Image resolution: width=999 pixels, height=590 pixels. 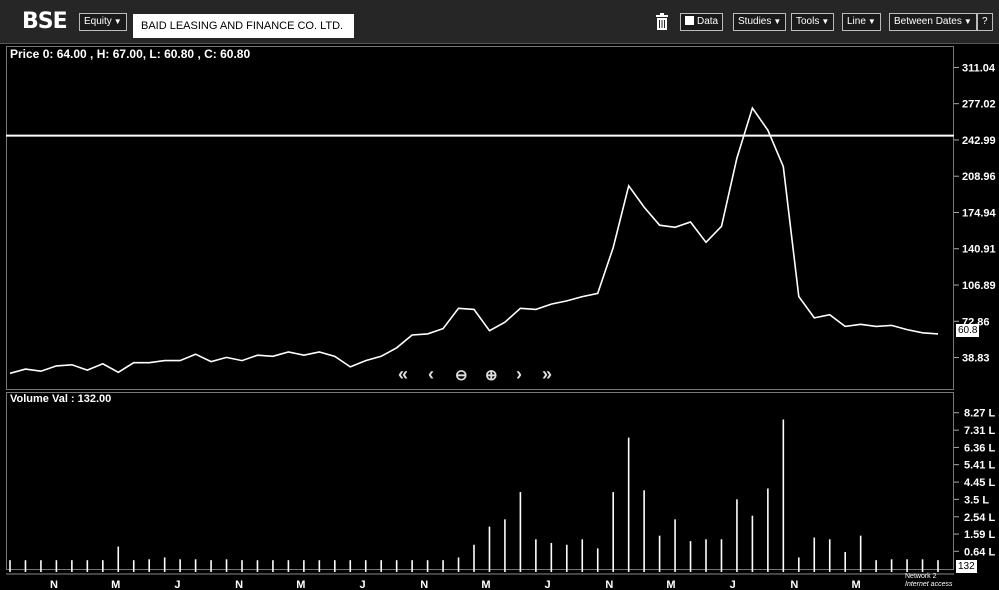 I want to click on zoom-in-icon: ⊕, so click(x=491, y=375).